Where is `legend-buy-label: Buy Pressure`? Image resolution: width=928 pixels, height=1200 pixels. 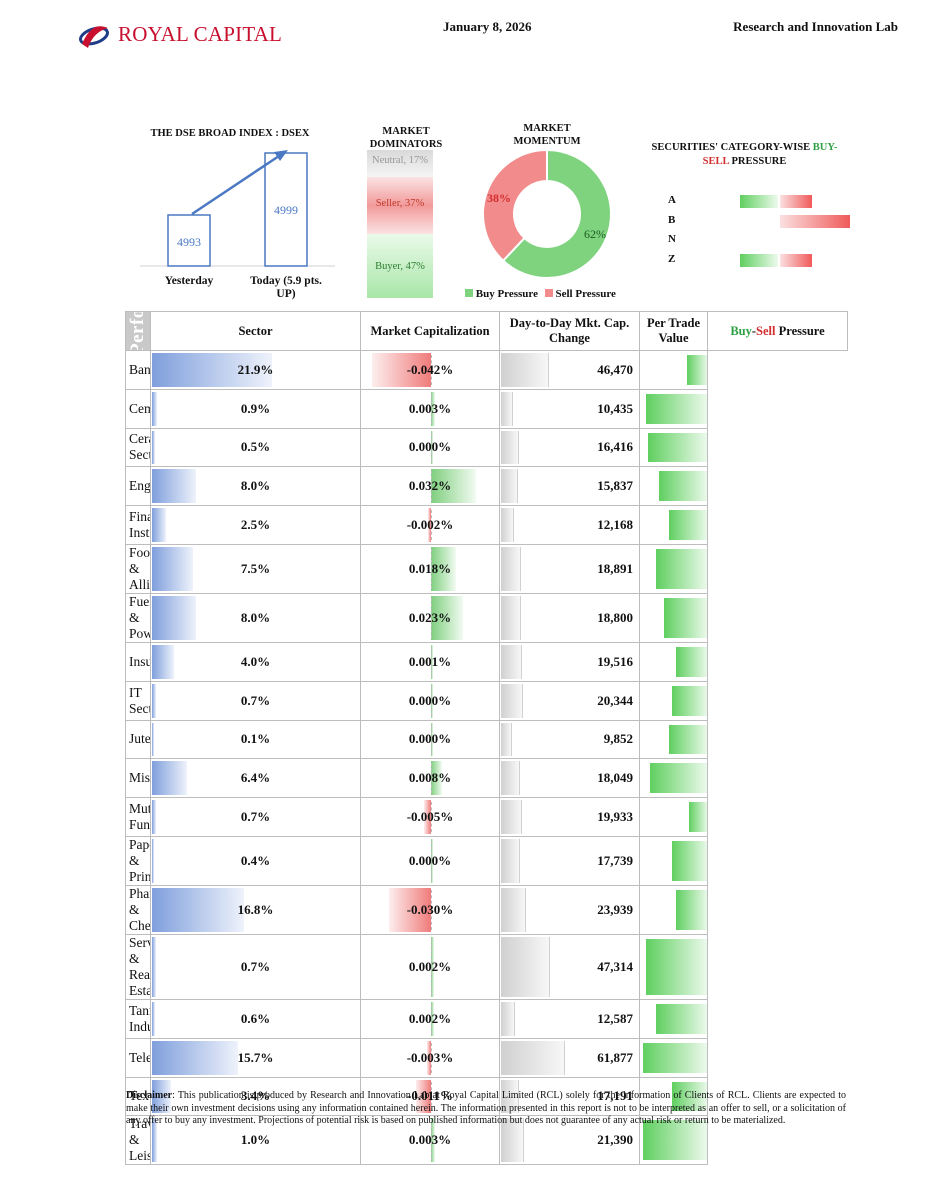 legend-buy-label: Buy Pressure is located at coordinates (506, 294).